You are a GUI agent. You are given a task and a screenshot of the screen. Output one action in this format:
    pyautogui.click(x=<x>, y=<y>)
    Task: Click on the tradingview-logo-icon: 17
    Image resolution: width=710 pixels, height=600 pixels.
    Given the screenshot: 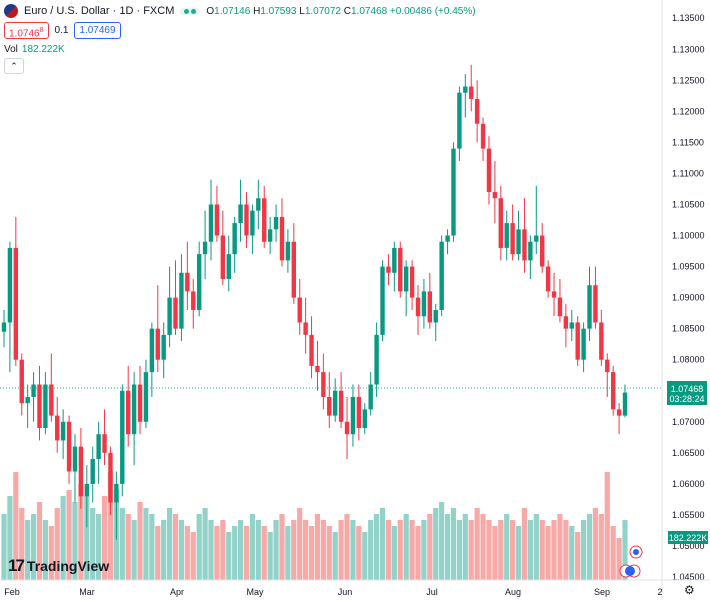 What is the action you would take?
    pyautogui.click(x=16, y=565)
    